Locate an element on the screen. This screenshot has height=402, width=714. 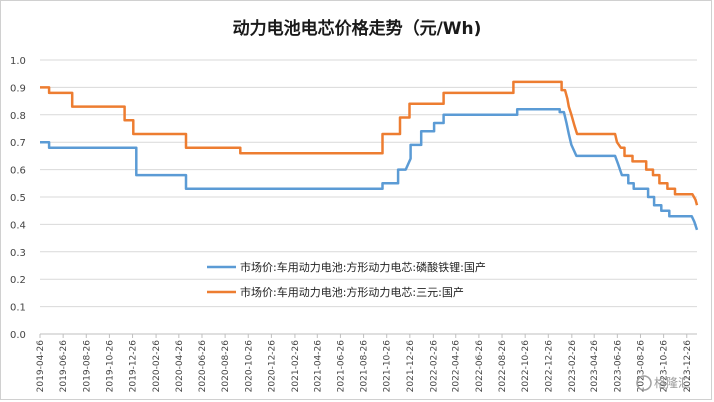
y-tick-label: 1.0 is located at coordinates (18, 61).